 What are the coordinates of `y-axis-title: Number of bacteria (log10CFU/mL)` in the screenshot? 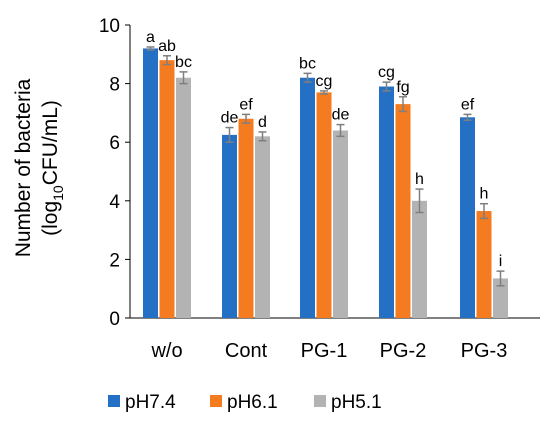 It's located at (39, 167).